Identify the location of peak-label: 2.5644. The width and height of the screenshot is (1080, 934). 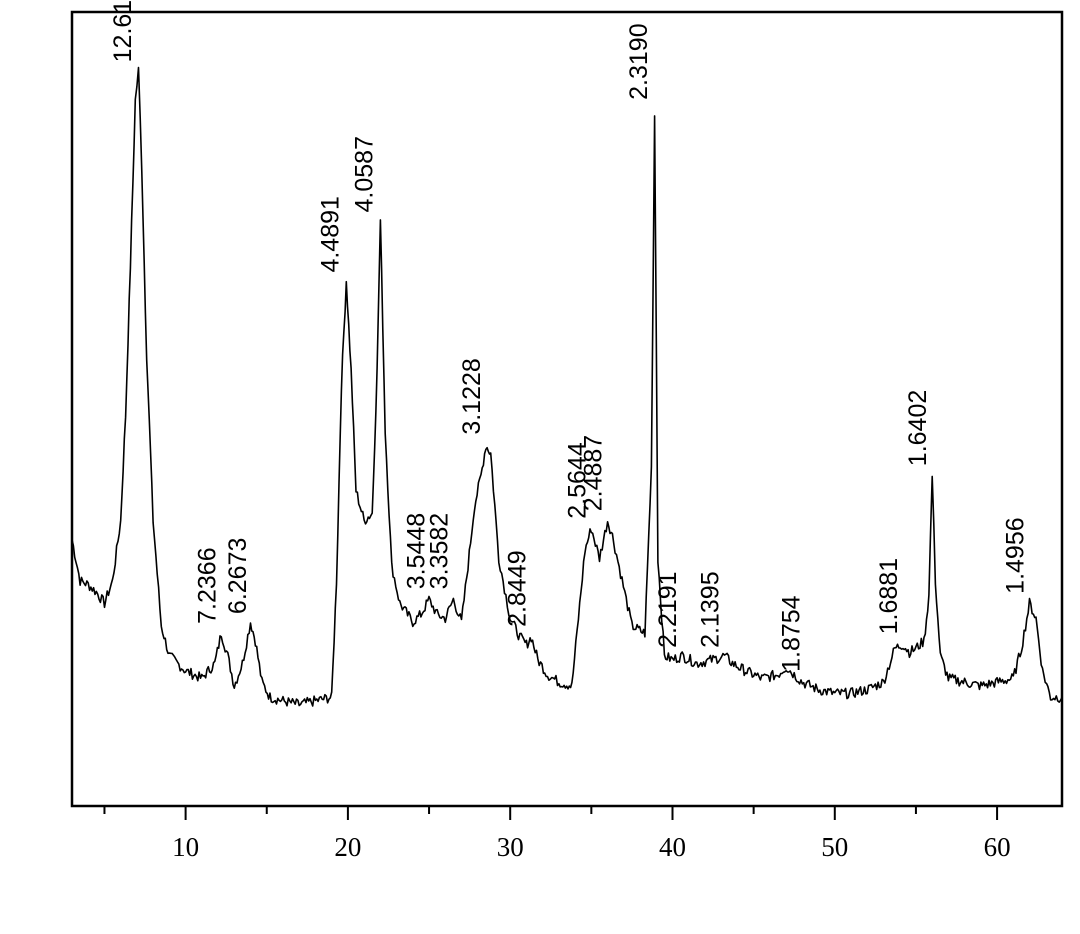
(577, 480).